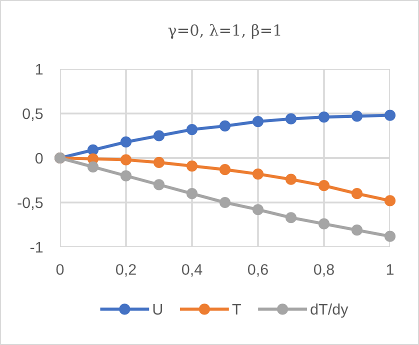 The height and width of the screenshot is (345, 419). I want to click on y-tick-label: 0,5, so click(32, 114).